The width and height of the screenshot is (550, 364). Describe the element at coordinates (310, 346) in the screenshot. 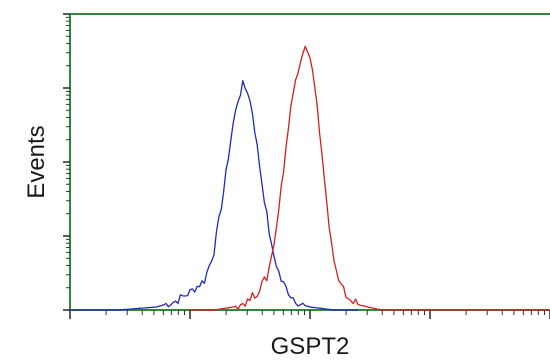

I see `x-axis-label: GSPT2` at that location.